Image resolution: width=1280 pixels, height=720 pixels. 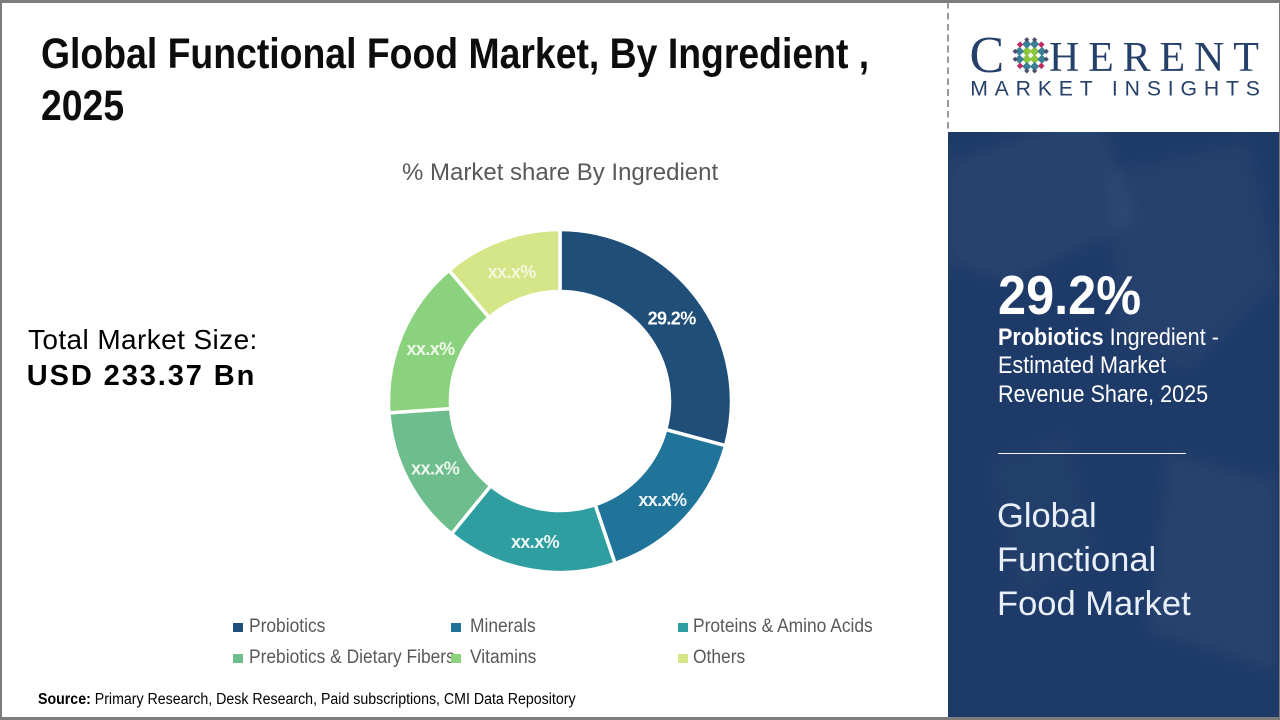 What do you see at coordinates (987, 55) in the screenshot?
I see `svg-text: C` at bounding box center [987, 55].